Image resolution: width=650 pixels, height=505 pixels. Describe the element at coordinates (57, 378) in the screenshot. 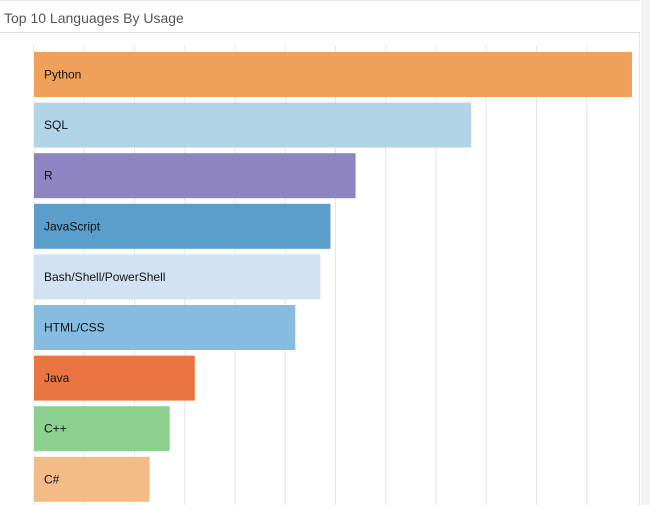

I see `bar-label: Java` at that location.